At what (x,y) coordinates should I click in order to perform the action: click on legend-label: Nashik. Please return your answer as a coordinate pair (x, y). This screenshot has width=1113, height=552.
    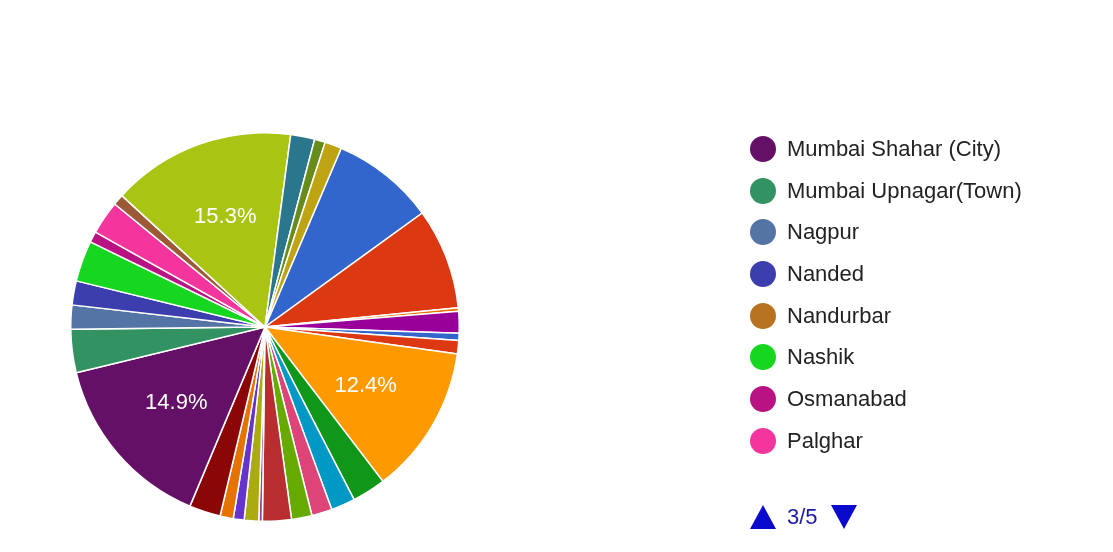
    Looking at the image, I should click on (821, 357).